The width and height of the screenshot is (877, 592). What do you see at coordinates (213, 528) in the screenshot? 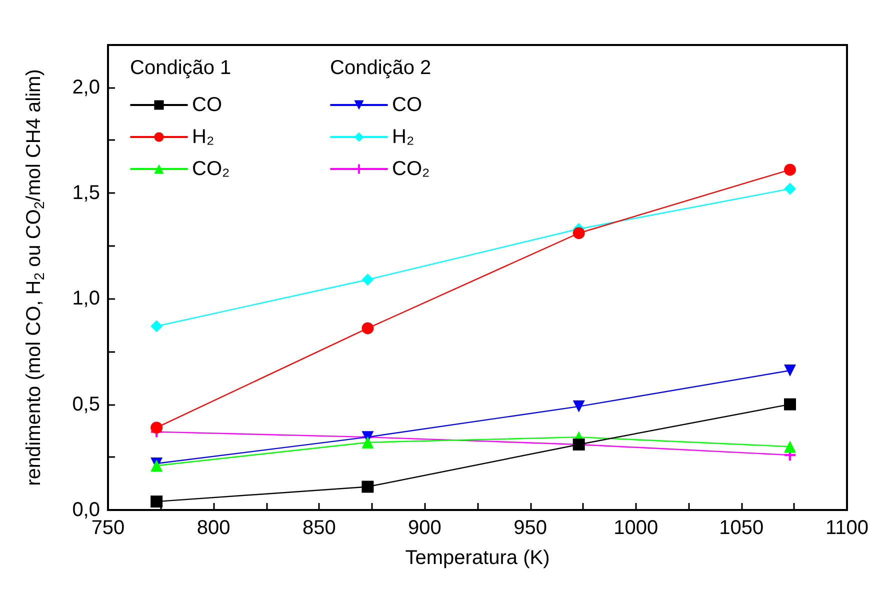
I see `x-tick-label: 800` at bounding box center [213, 528].